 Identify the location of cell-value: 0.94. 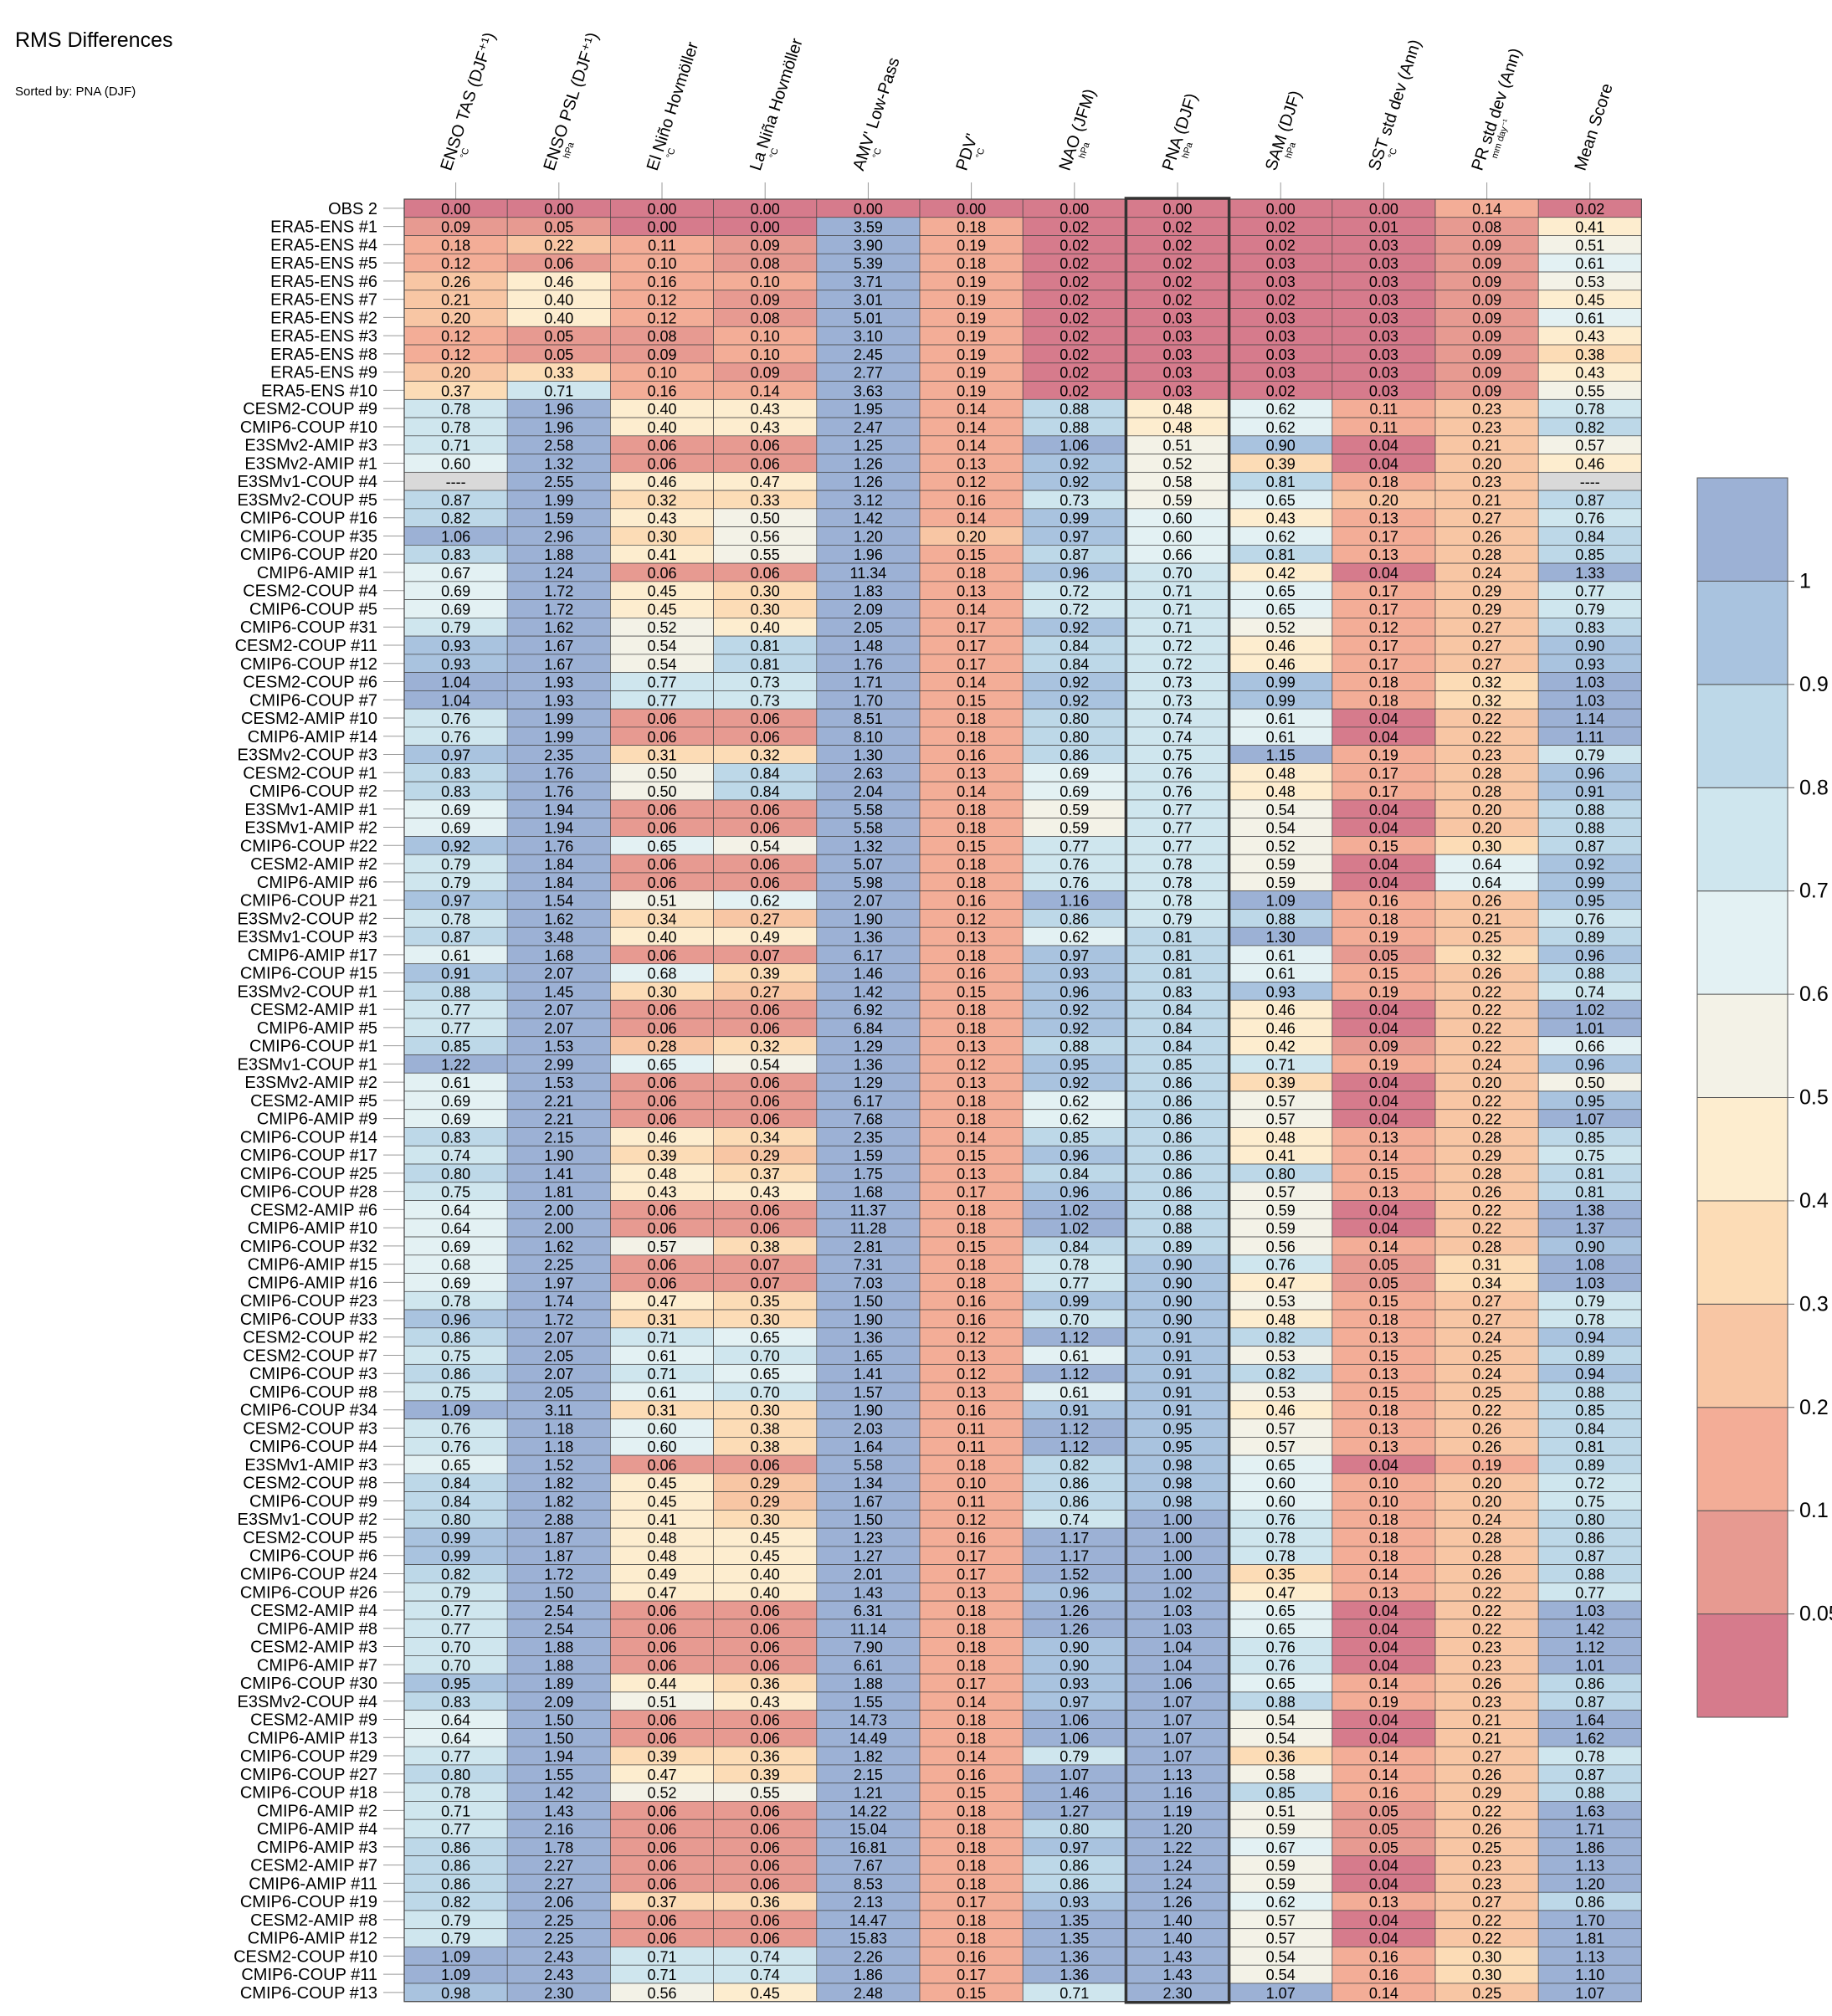
(1589, 1339).